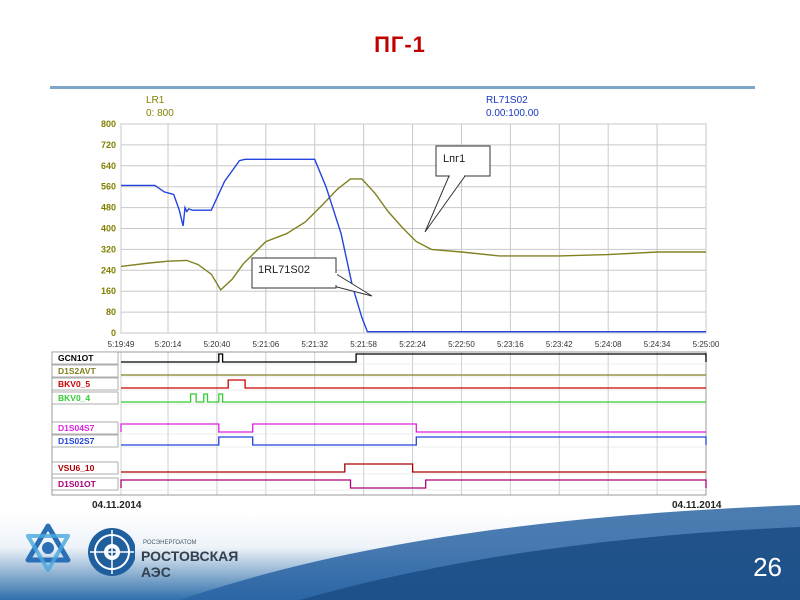  What do you see at coordinates (76, 358) in the screenshot?
I see `signal-label: GCN1OT` at bounding box center [76, 358].